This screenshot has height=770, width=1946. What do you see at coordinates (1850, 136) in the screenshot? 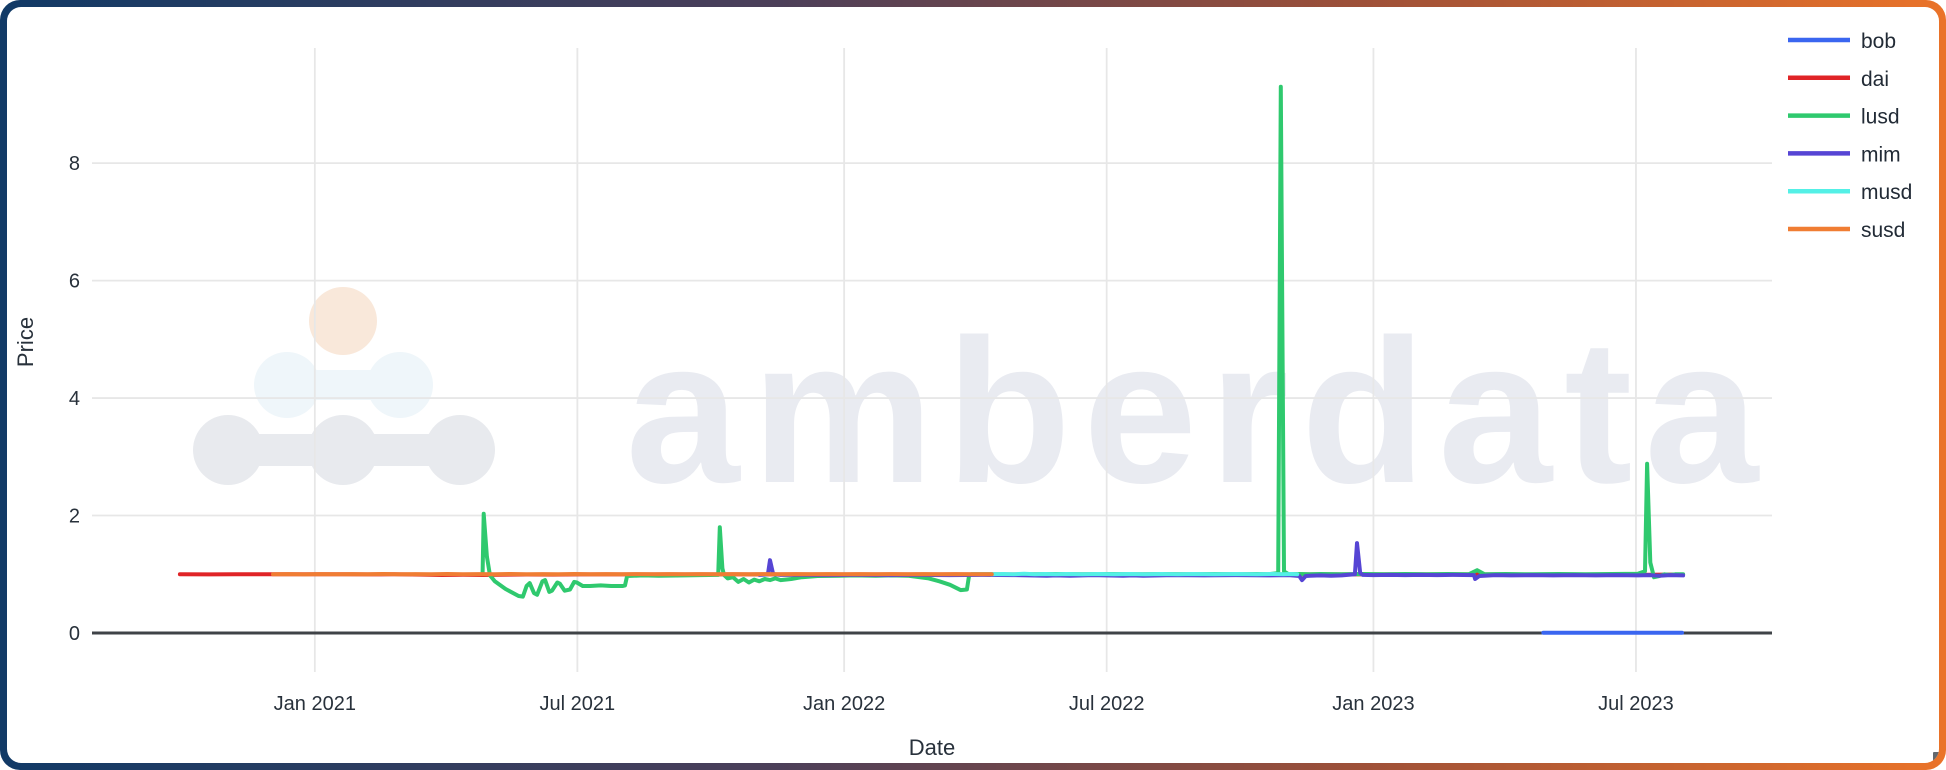
I see `legend: bob dai lusd mim musd susd` at bounding box center [1850, 136].